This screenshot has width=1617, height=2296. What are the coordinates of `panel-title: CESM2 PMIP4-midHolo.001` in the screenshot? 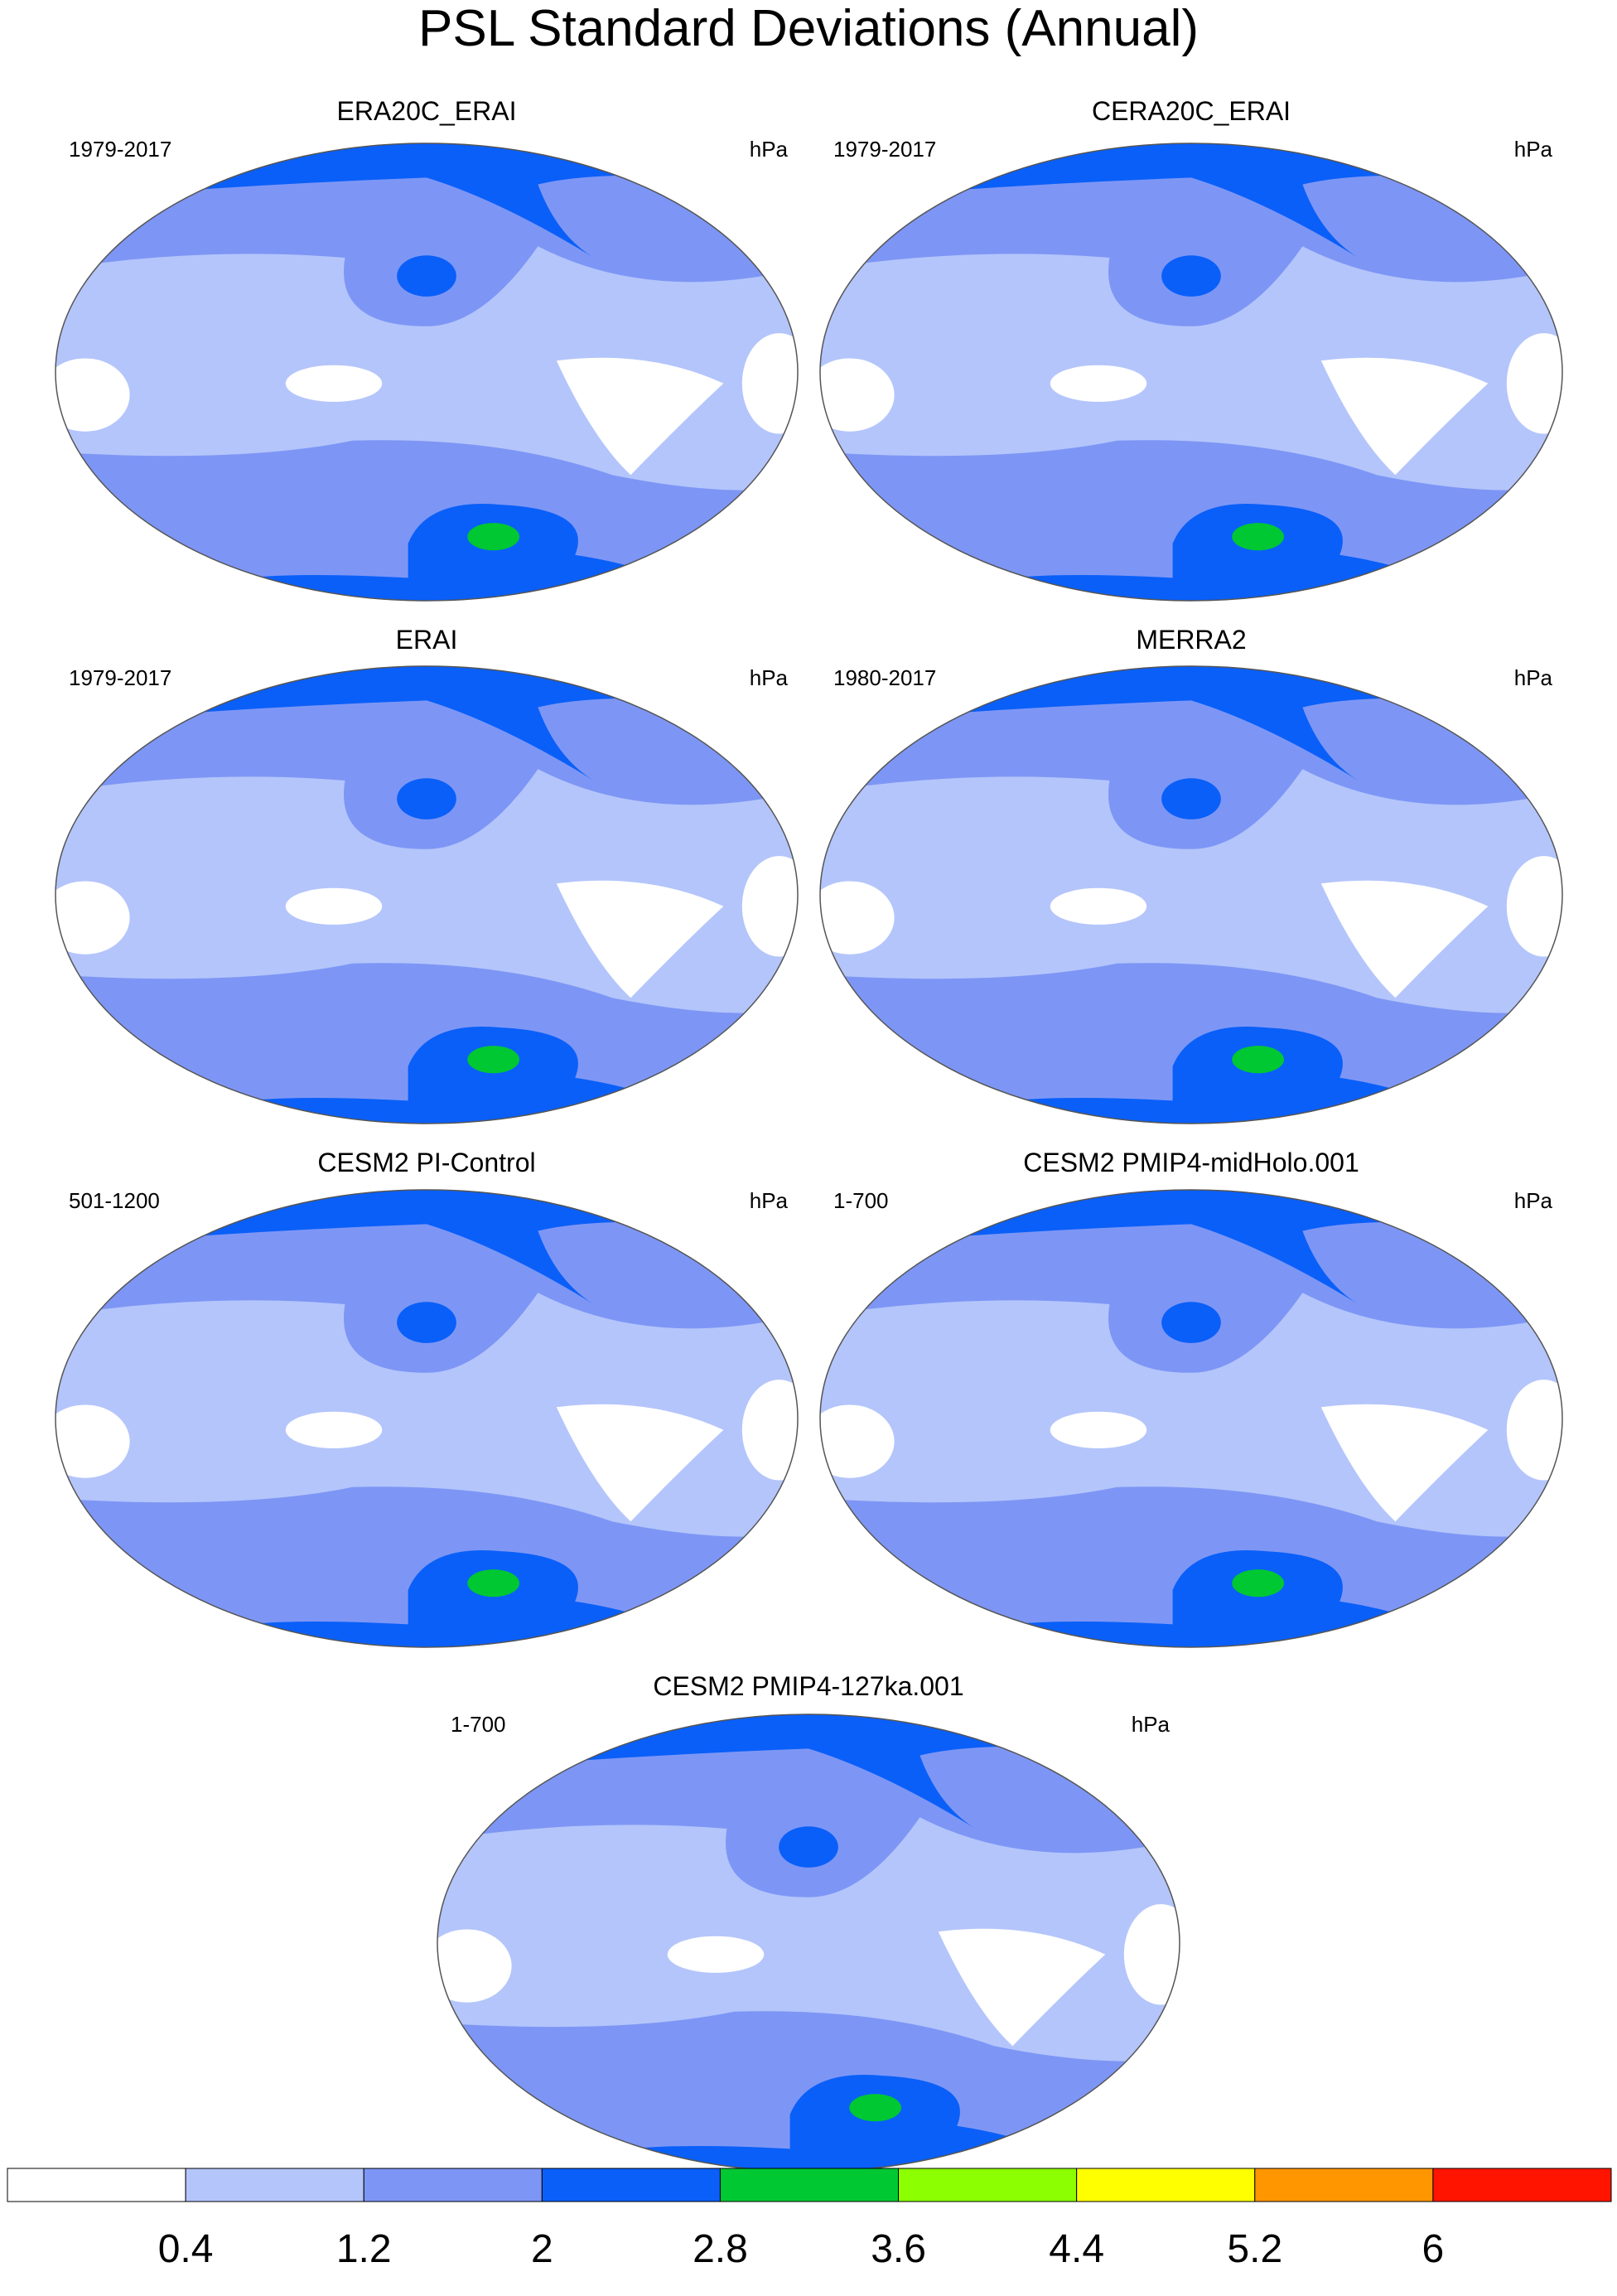 It's located at (1191, 1163).